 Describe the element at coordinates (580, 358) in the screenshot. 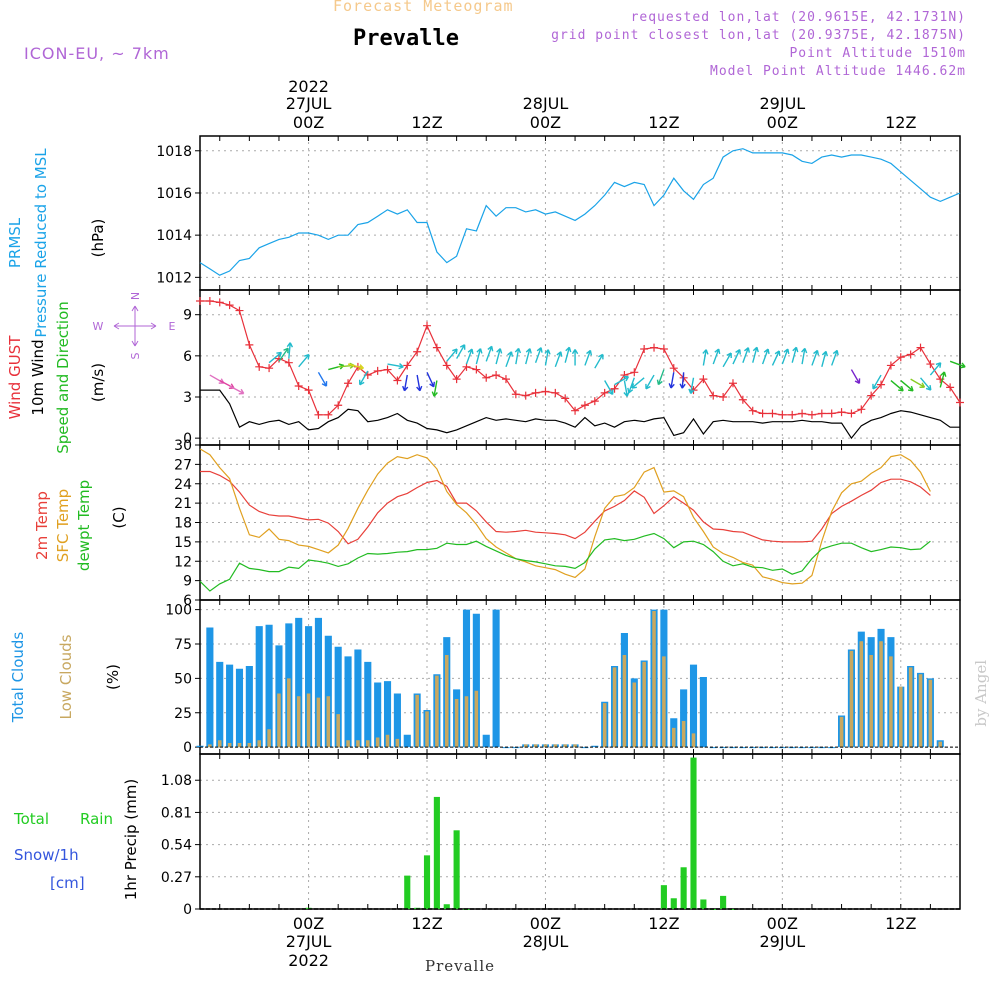

I see `gust-line` at that location.